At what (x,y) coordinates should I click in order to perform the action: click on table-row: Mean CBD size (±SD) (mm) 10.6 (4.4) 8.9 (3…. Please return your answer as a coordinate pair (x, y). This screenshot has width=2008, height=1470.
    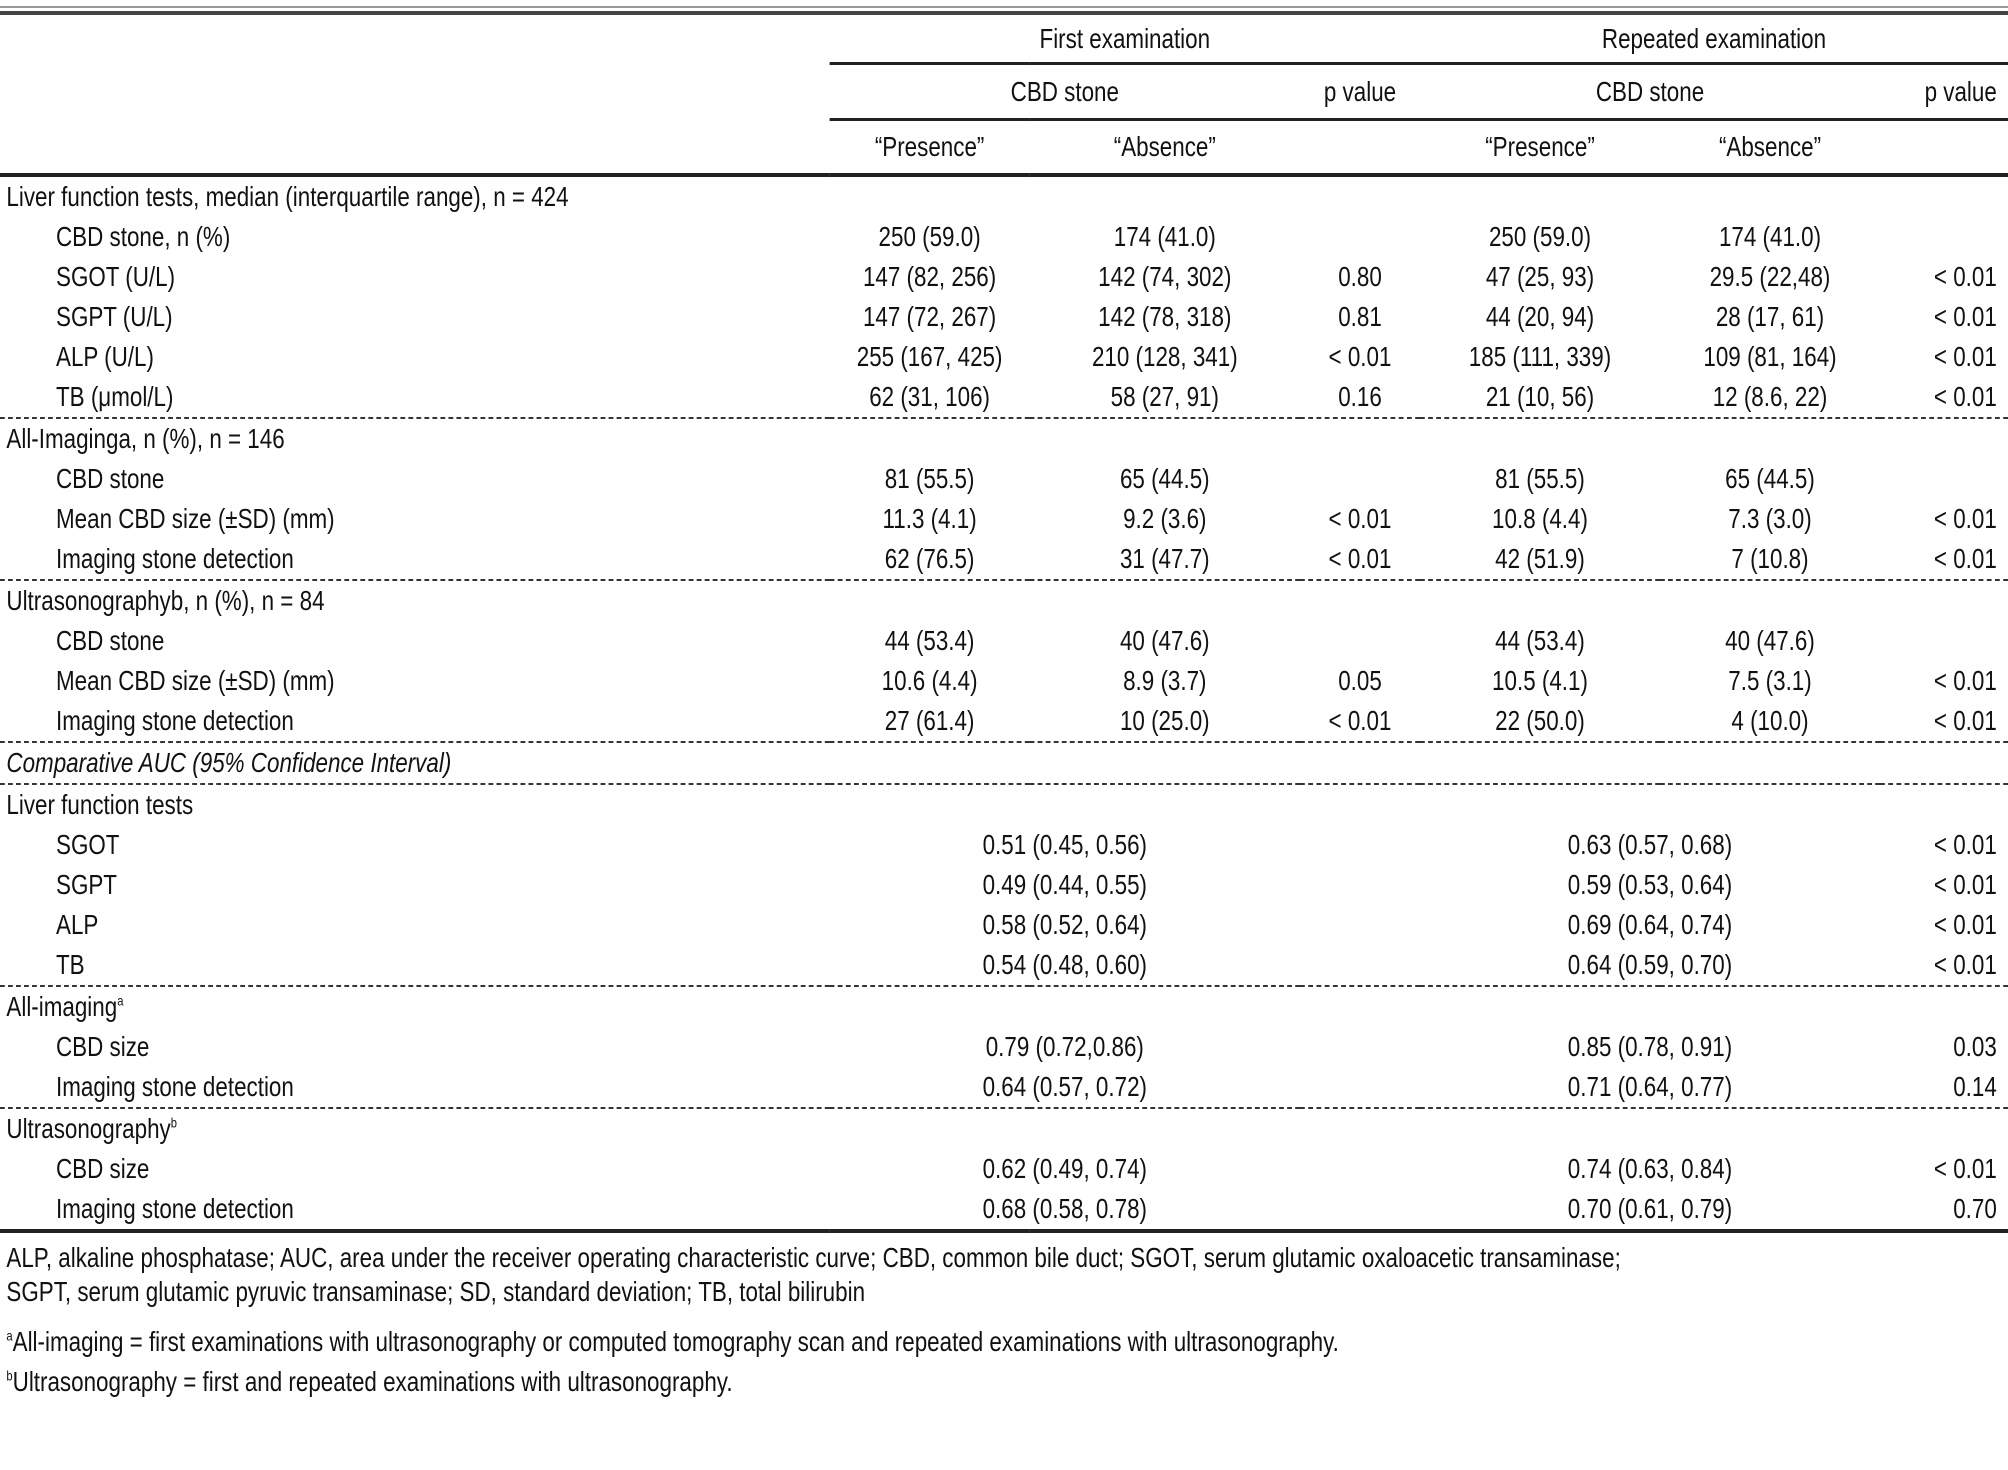
    Looking at the image, I should click on (1004, 681).